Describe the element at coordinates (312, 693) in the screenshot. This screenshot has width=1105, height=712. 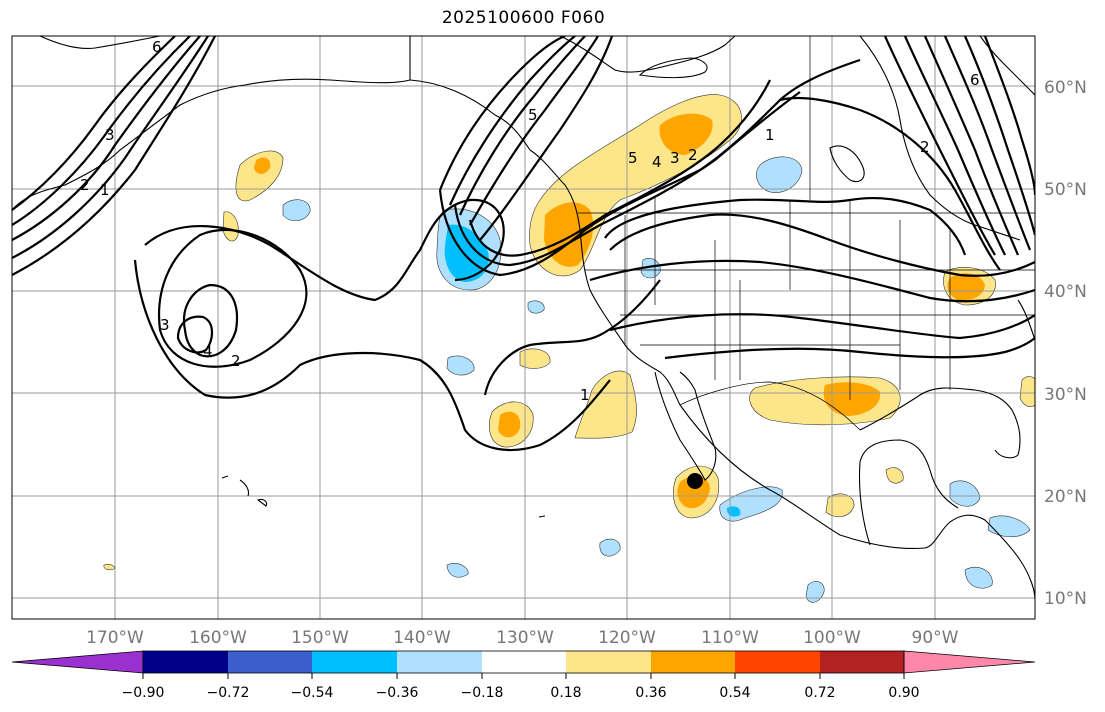
I see `colorbar-tick-label: −0.54` at that location.